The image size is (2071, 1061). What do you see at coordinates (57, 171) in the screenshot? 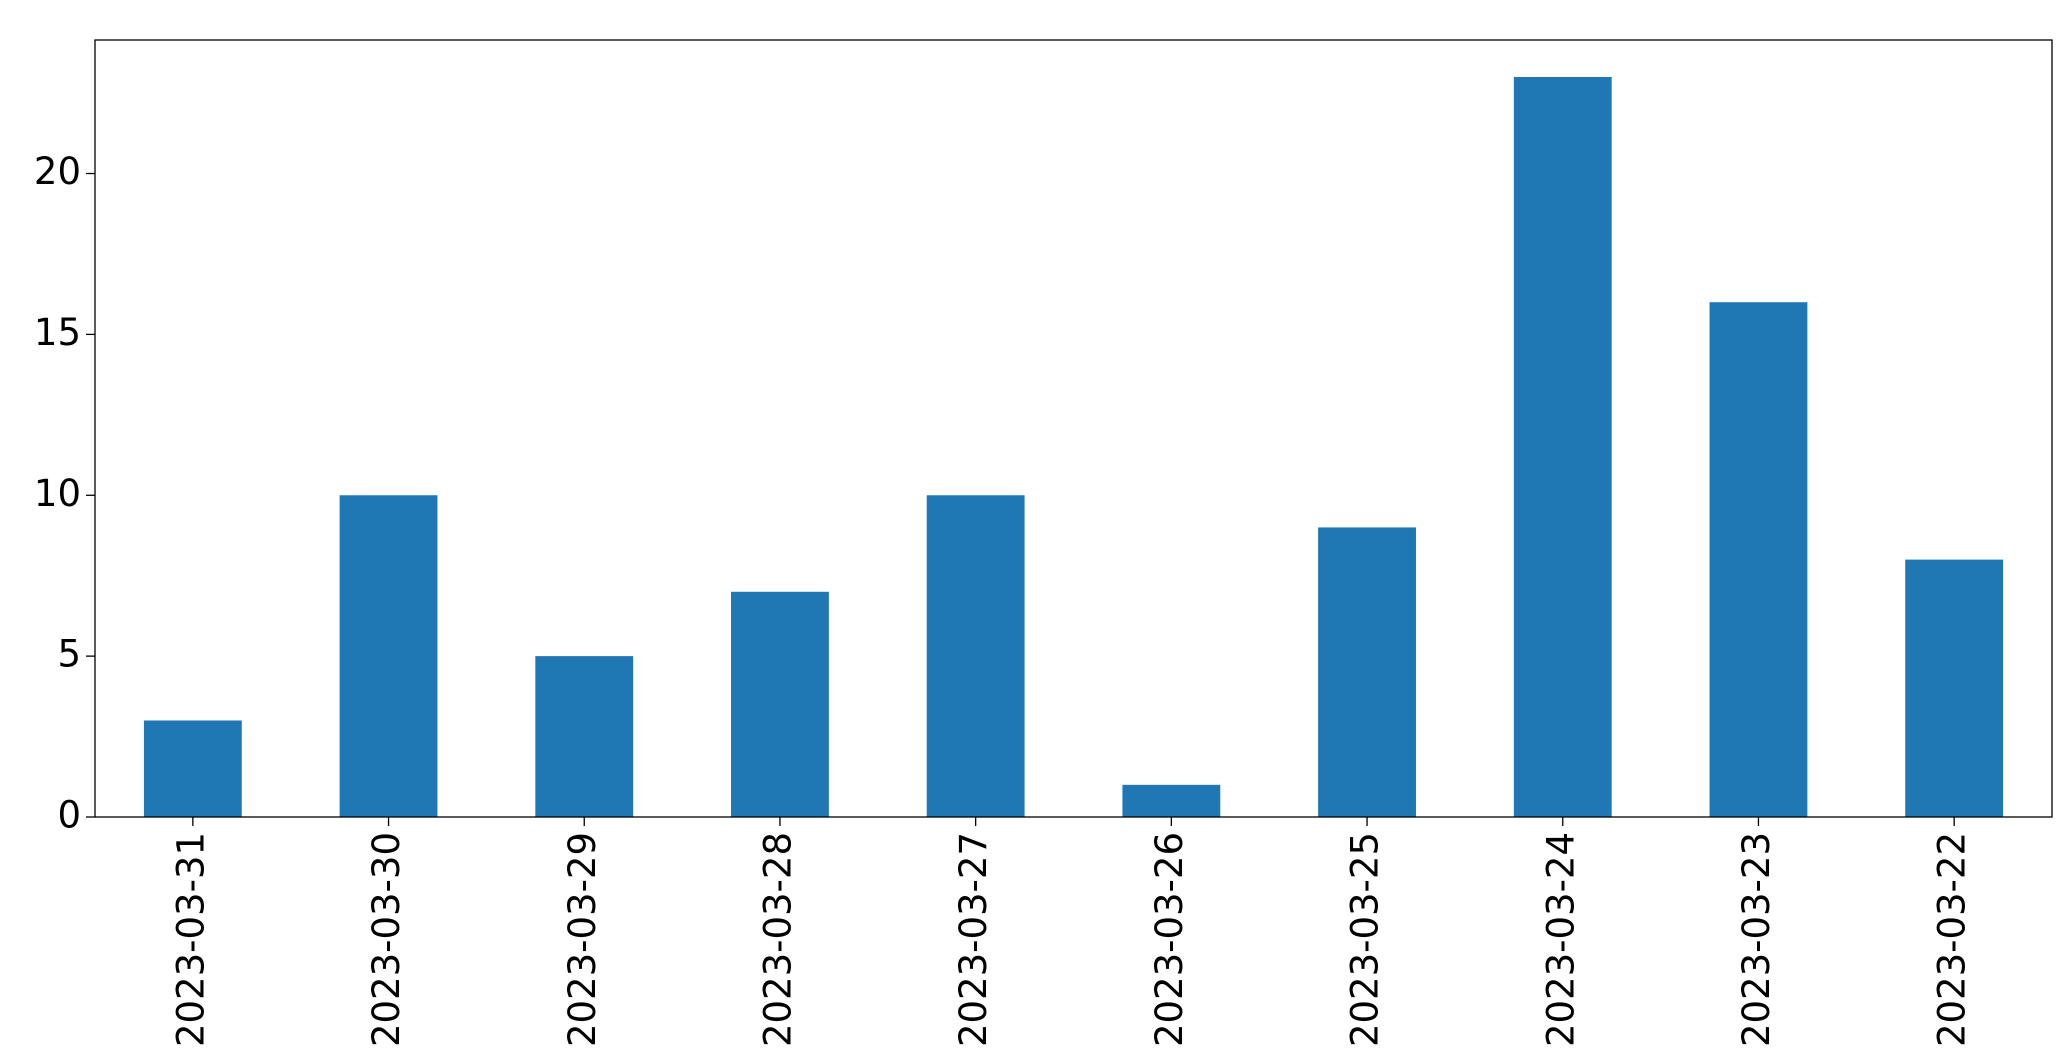
I see `y-tick-label: 20` at bounding box center [57, 171].